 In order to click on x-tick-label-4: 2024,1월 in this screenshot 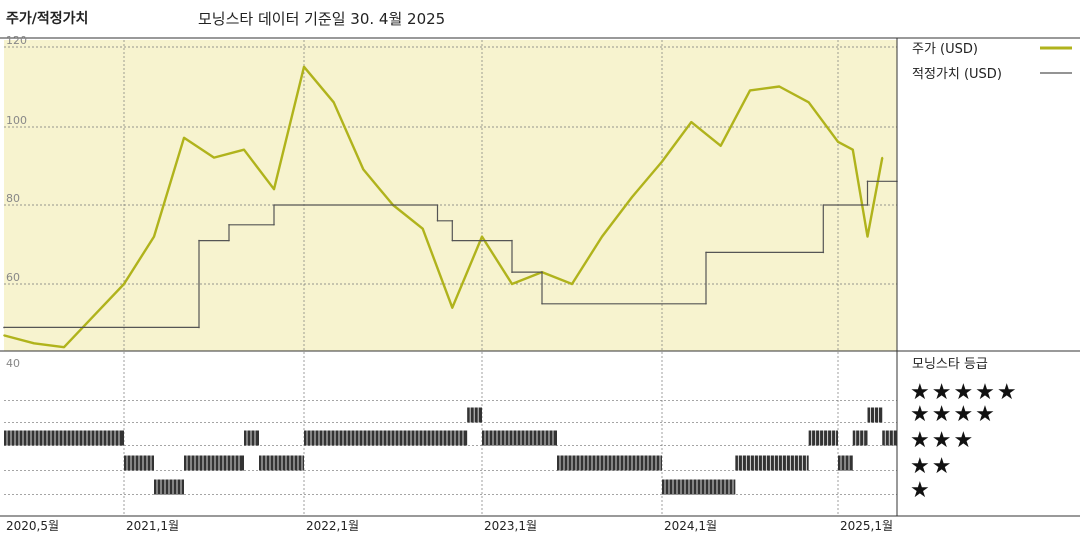, I will do `click(690, 526)`.